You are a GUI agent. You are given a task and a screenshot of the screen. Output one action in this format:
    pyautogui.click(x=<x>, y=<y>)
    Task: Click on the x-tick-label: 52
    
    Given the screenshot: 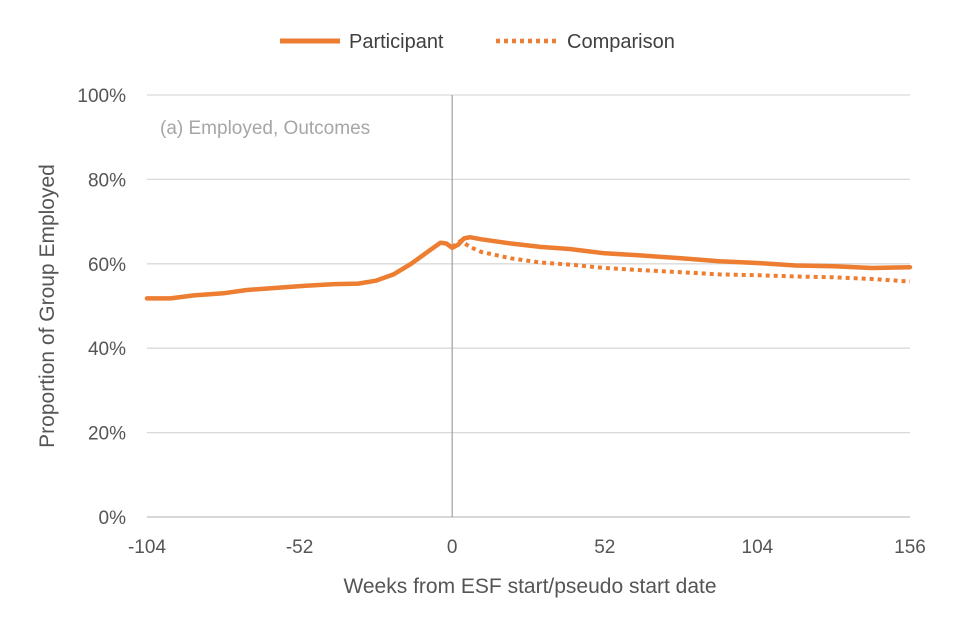 What is the action you would take?
    pyautogui.click(x=604, y=547)
    